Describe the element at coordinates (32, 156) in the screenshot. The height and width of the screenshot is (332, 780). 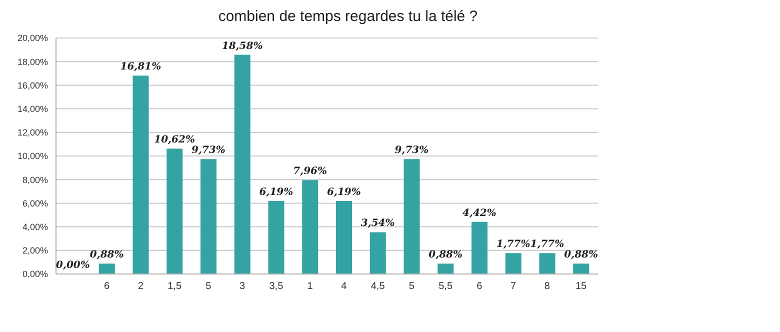
I see `y-tick-label: 10,00%` at that location.